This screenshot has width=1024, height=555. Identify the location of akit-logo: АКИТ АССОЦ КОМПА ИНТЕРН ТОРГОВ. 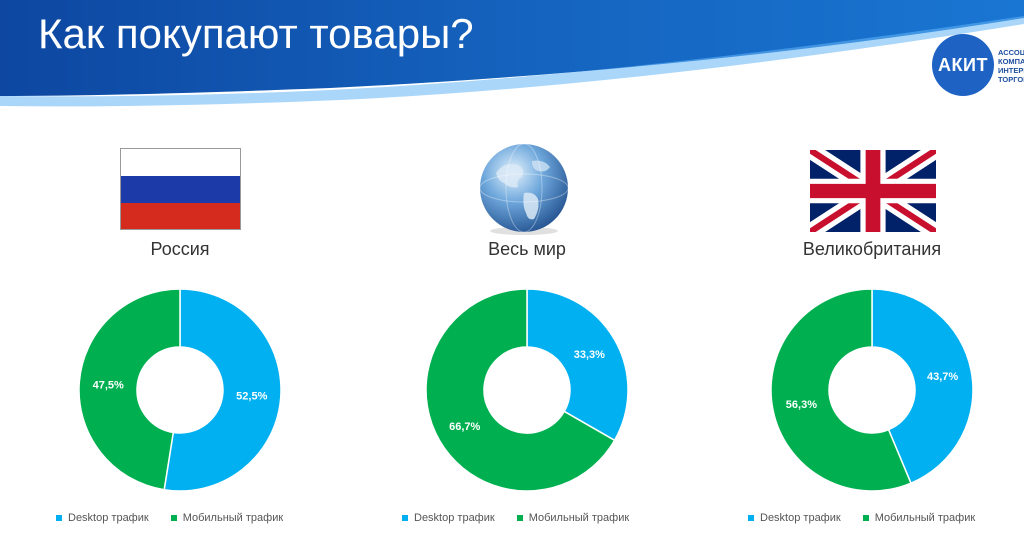
(976, 67).